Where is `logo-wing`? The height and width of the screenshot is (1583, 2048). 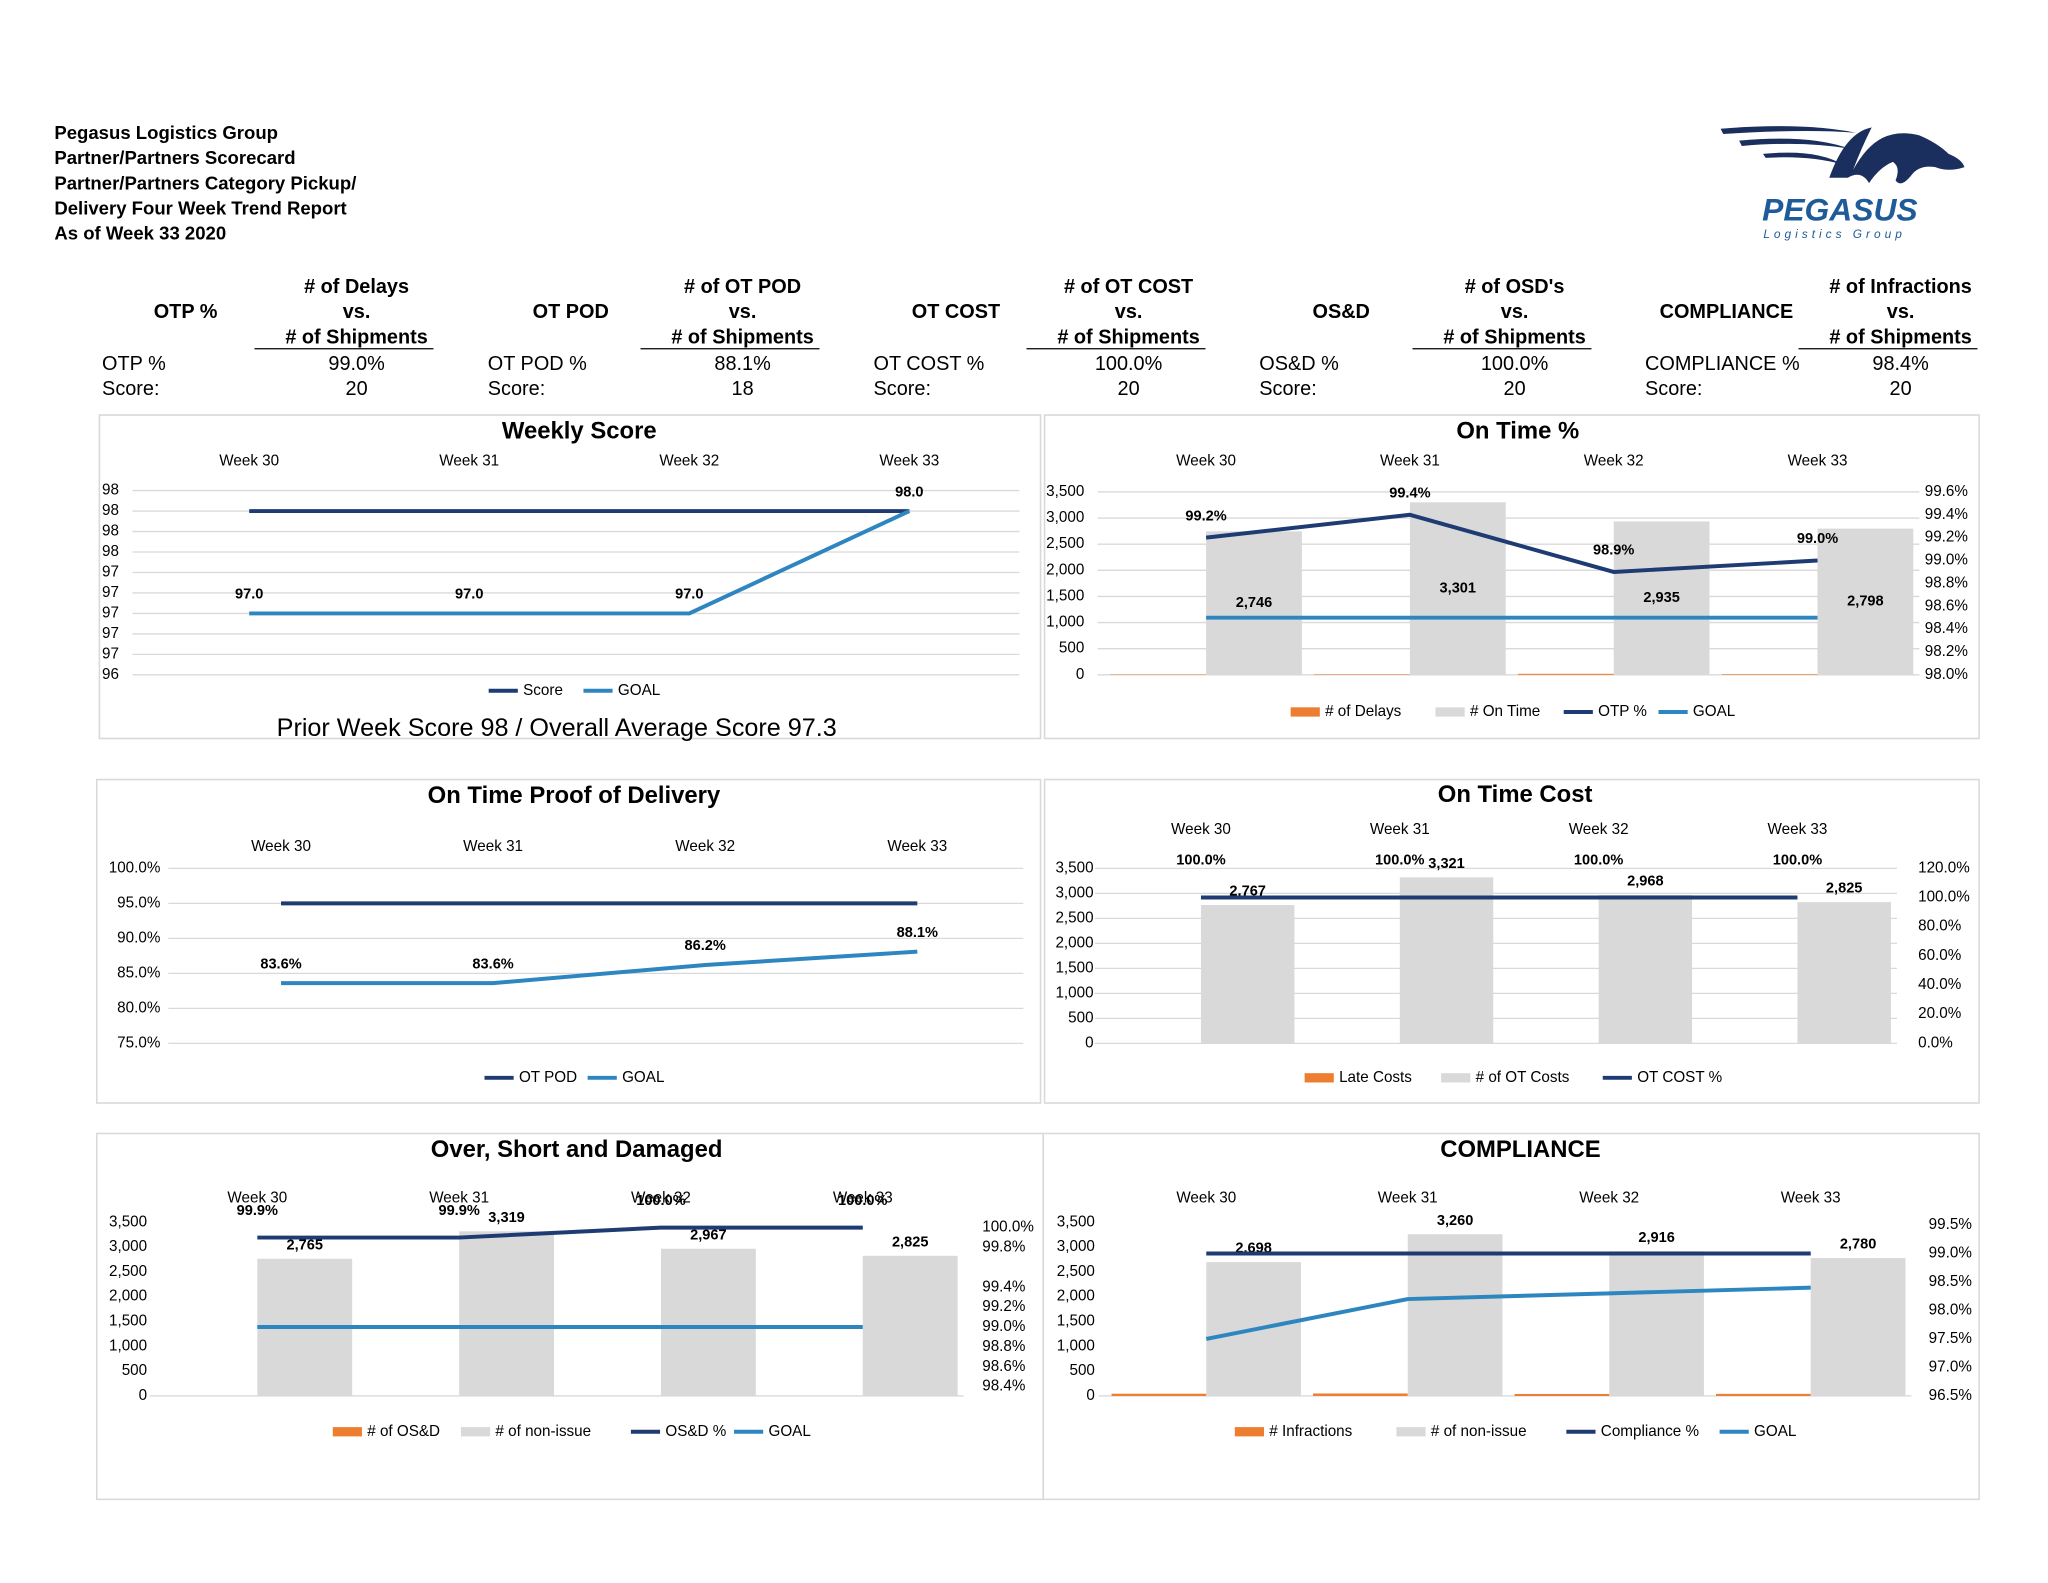
logo-wing is located at coordinates (1794, 143).